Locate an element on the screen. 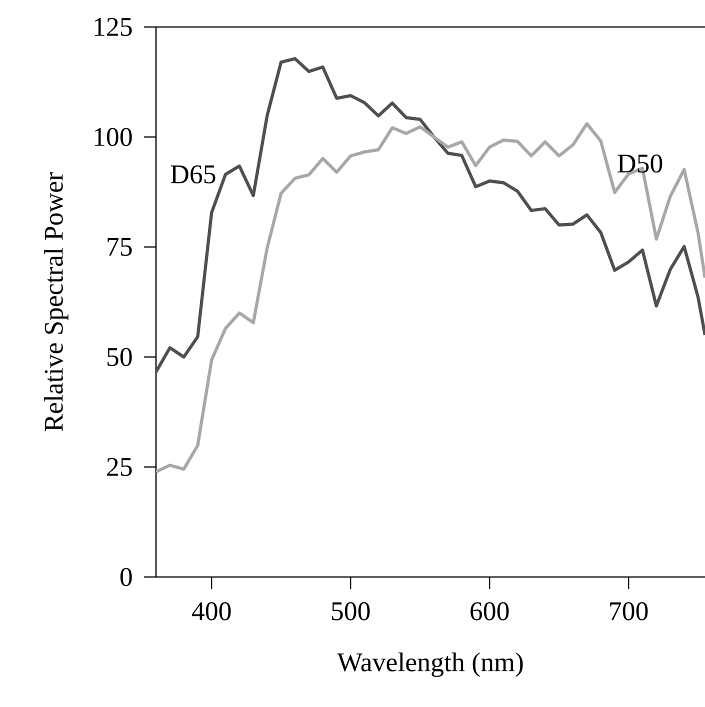 The image size is (705, 707). y-tick-label: 75 is located at coordinates (120, 247).